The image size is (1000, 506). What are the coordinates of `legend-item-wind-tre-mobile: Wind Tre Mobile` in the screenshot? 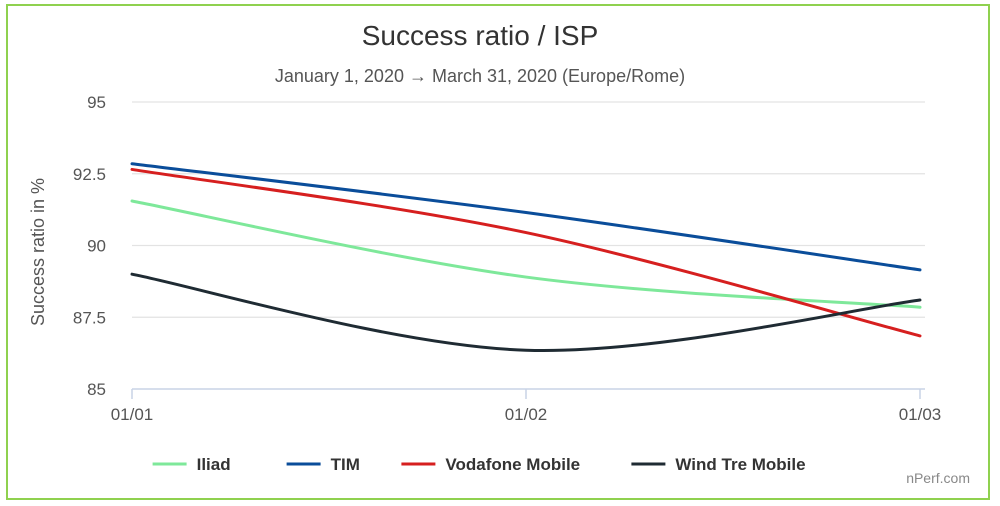 It's located at (718, 464).